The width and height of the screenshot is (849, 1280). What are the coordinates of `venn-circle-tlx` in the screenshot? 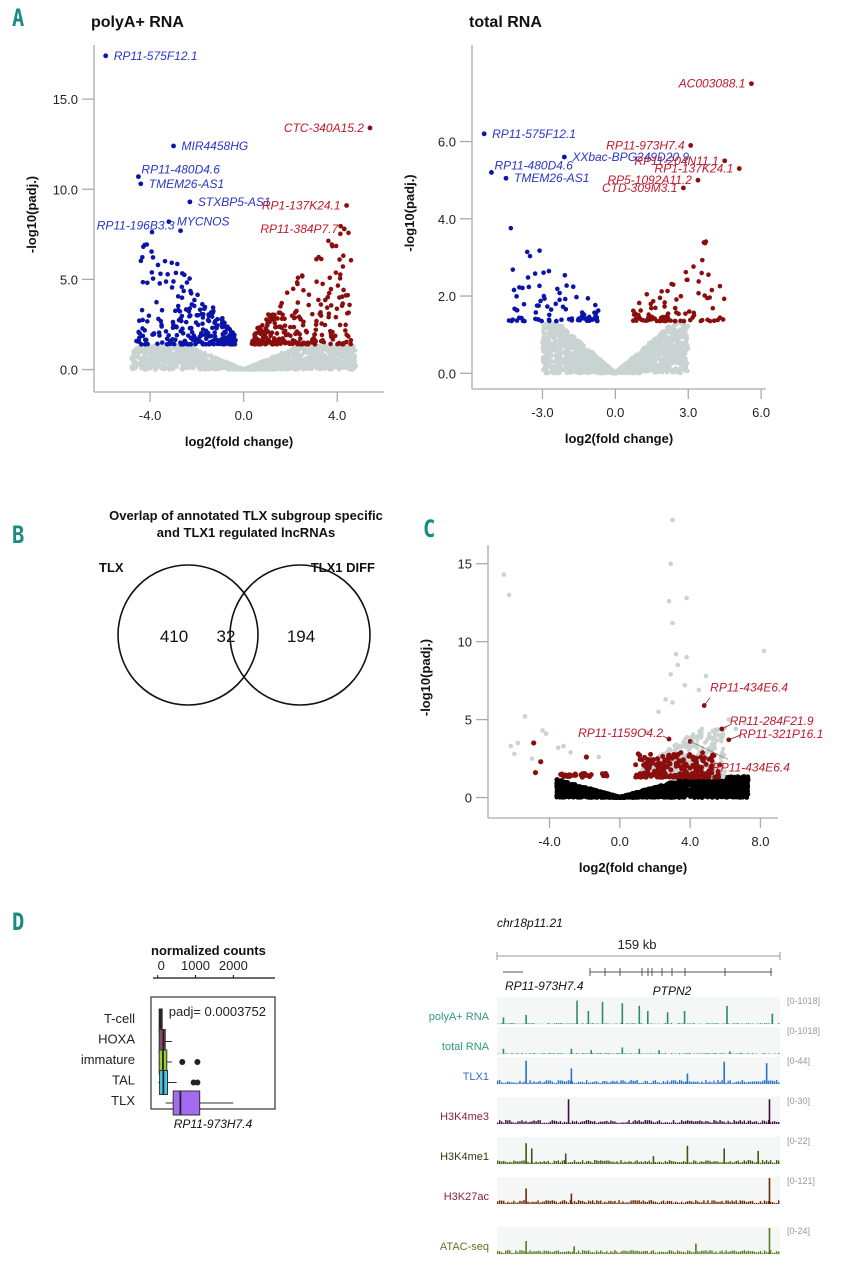 It's located at (188, 635).